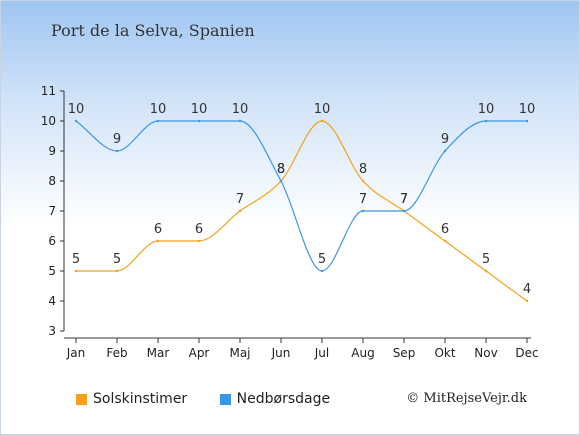  I want to click on legend: Solskinstimer Nedbørsdage, so click(217, 400).